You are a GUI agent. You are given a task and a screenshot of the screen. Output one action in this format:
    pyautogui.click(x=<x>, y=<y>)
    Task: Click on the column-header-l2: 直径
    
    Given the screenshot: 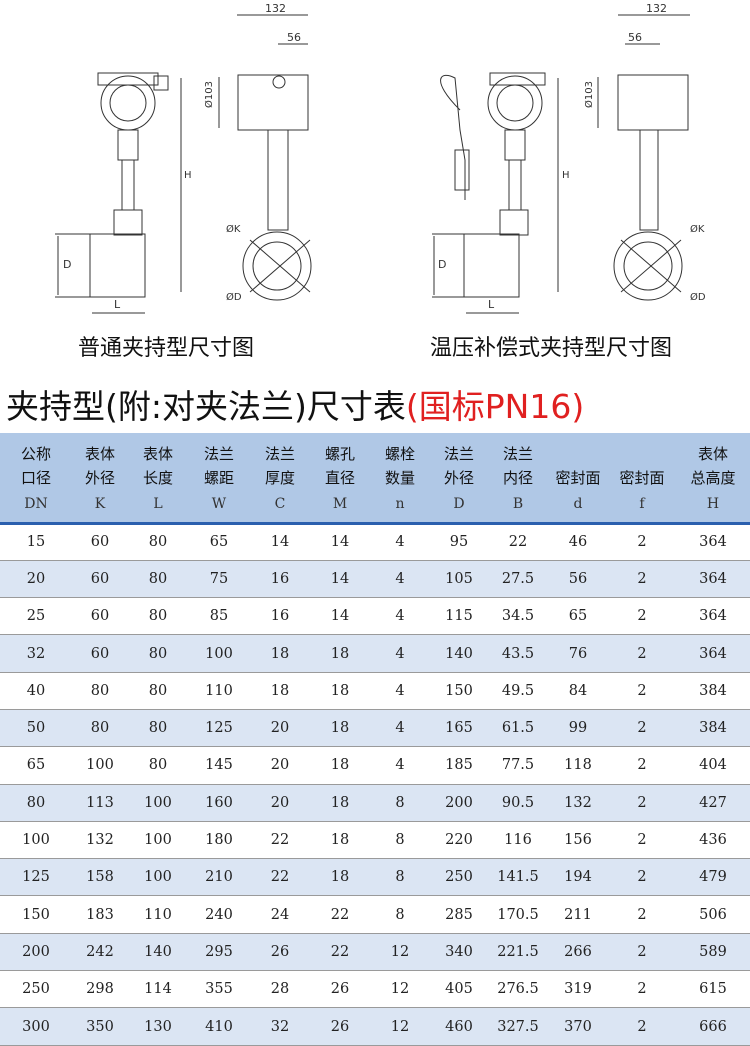 What is the action you would take?
    pyautogui.click(x=339, y=477)
    